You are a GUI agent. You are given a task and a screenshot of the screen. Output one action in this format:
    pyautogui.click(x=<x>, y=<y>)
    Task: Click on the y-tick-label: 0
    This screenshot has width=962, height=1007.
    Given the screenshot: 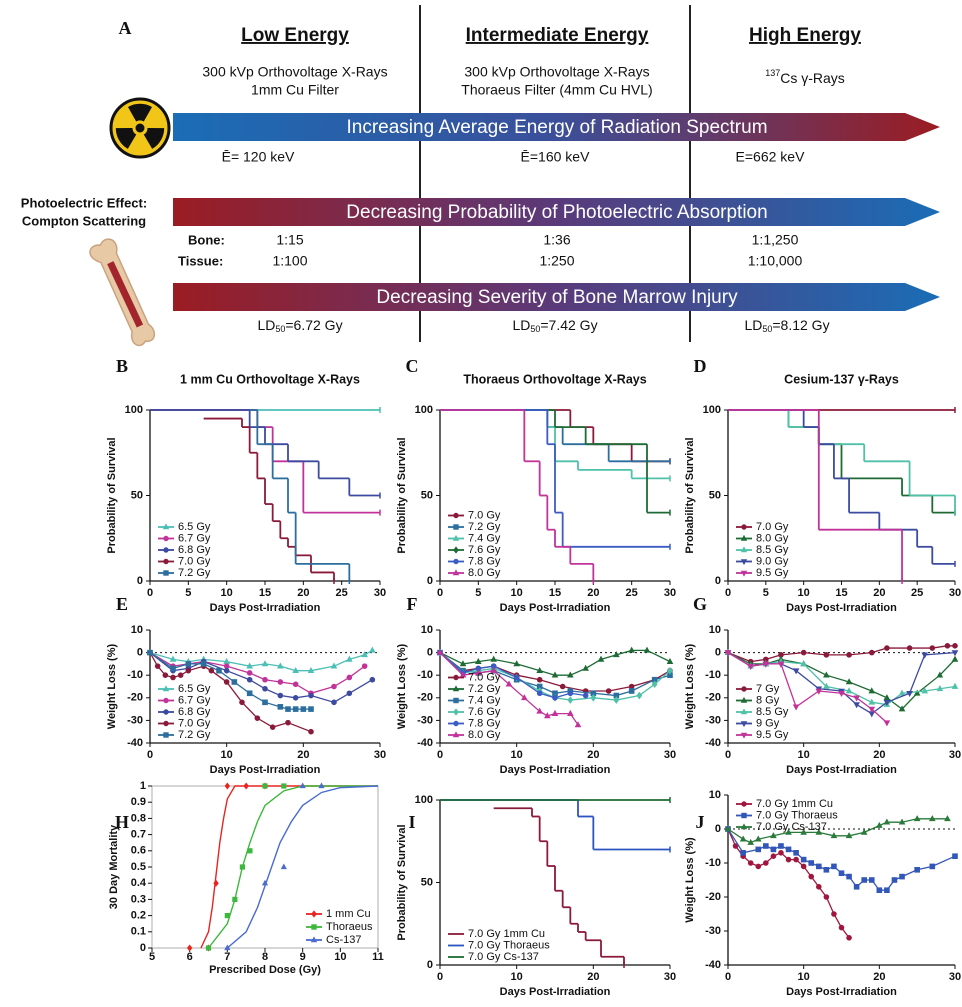 What is the action you would take?
    pyautogui.click(x=718, y=653)
    